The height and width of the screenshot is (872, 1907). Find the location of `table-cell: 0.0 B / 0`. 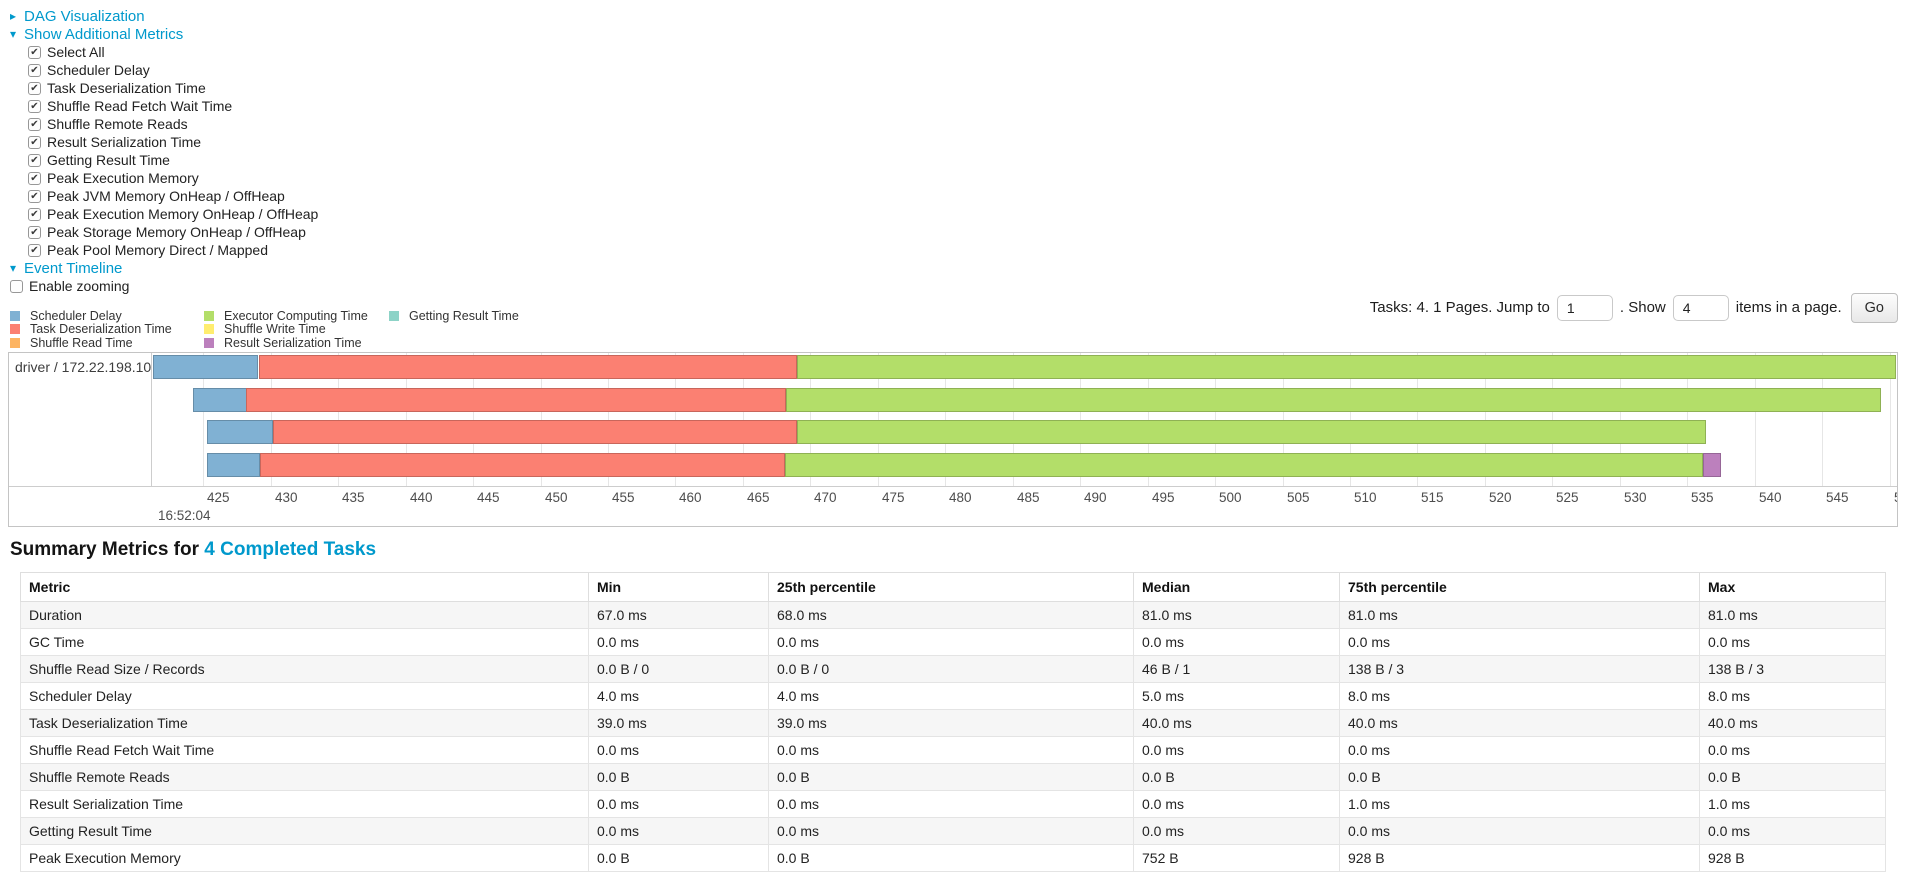

table-cell: 0.0 B / 0 is located at coordinates (951, 669).